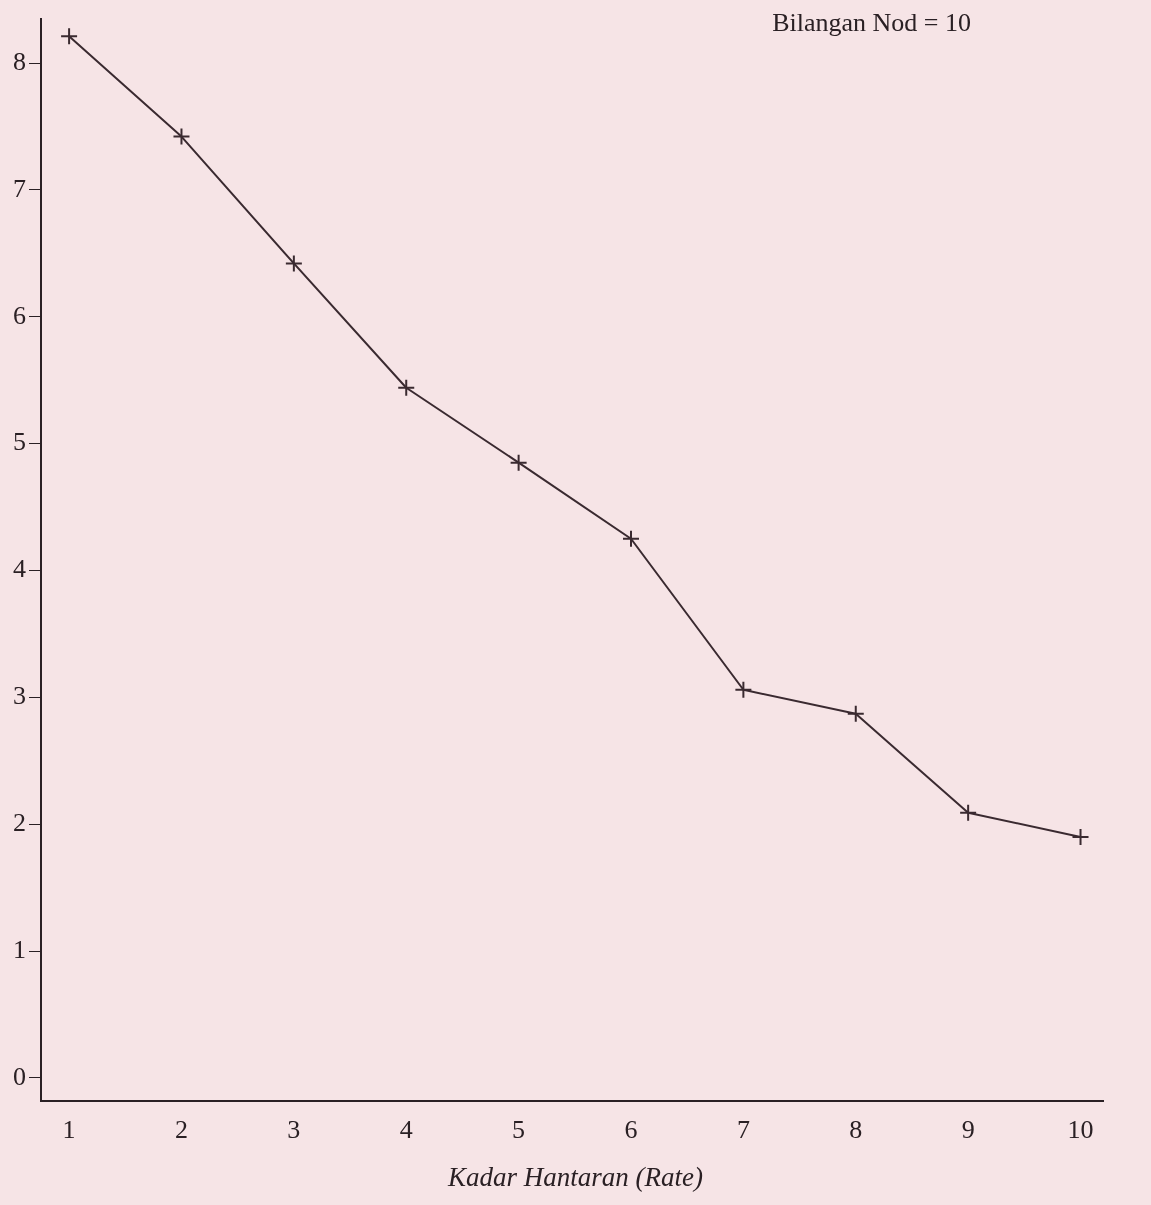  What do you see at coordinates (181, 1130) in the screenshot?
I see `x-tick-label: 2` at bounding box center [181, 1130].